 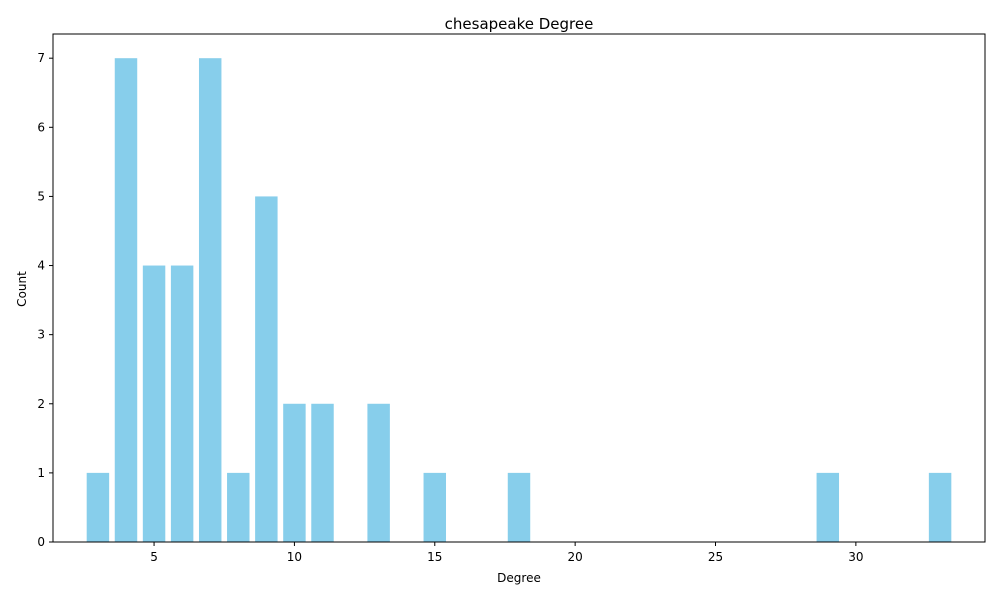 What do you see at coordinates (45, 300) in the screenshot?
I see `y-axis-ticks: 0 1 2 3 4 5 6 7` at bounding box center [45, 300].